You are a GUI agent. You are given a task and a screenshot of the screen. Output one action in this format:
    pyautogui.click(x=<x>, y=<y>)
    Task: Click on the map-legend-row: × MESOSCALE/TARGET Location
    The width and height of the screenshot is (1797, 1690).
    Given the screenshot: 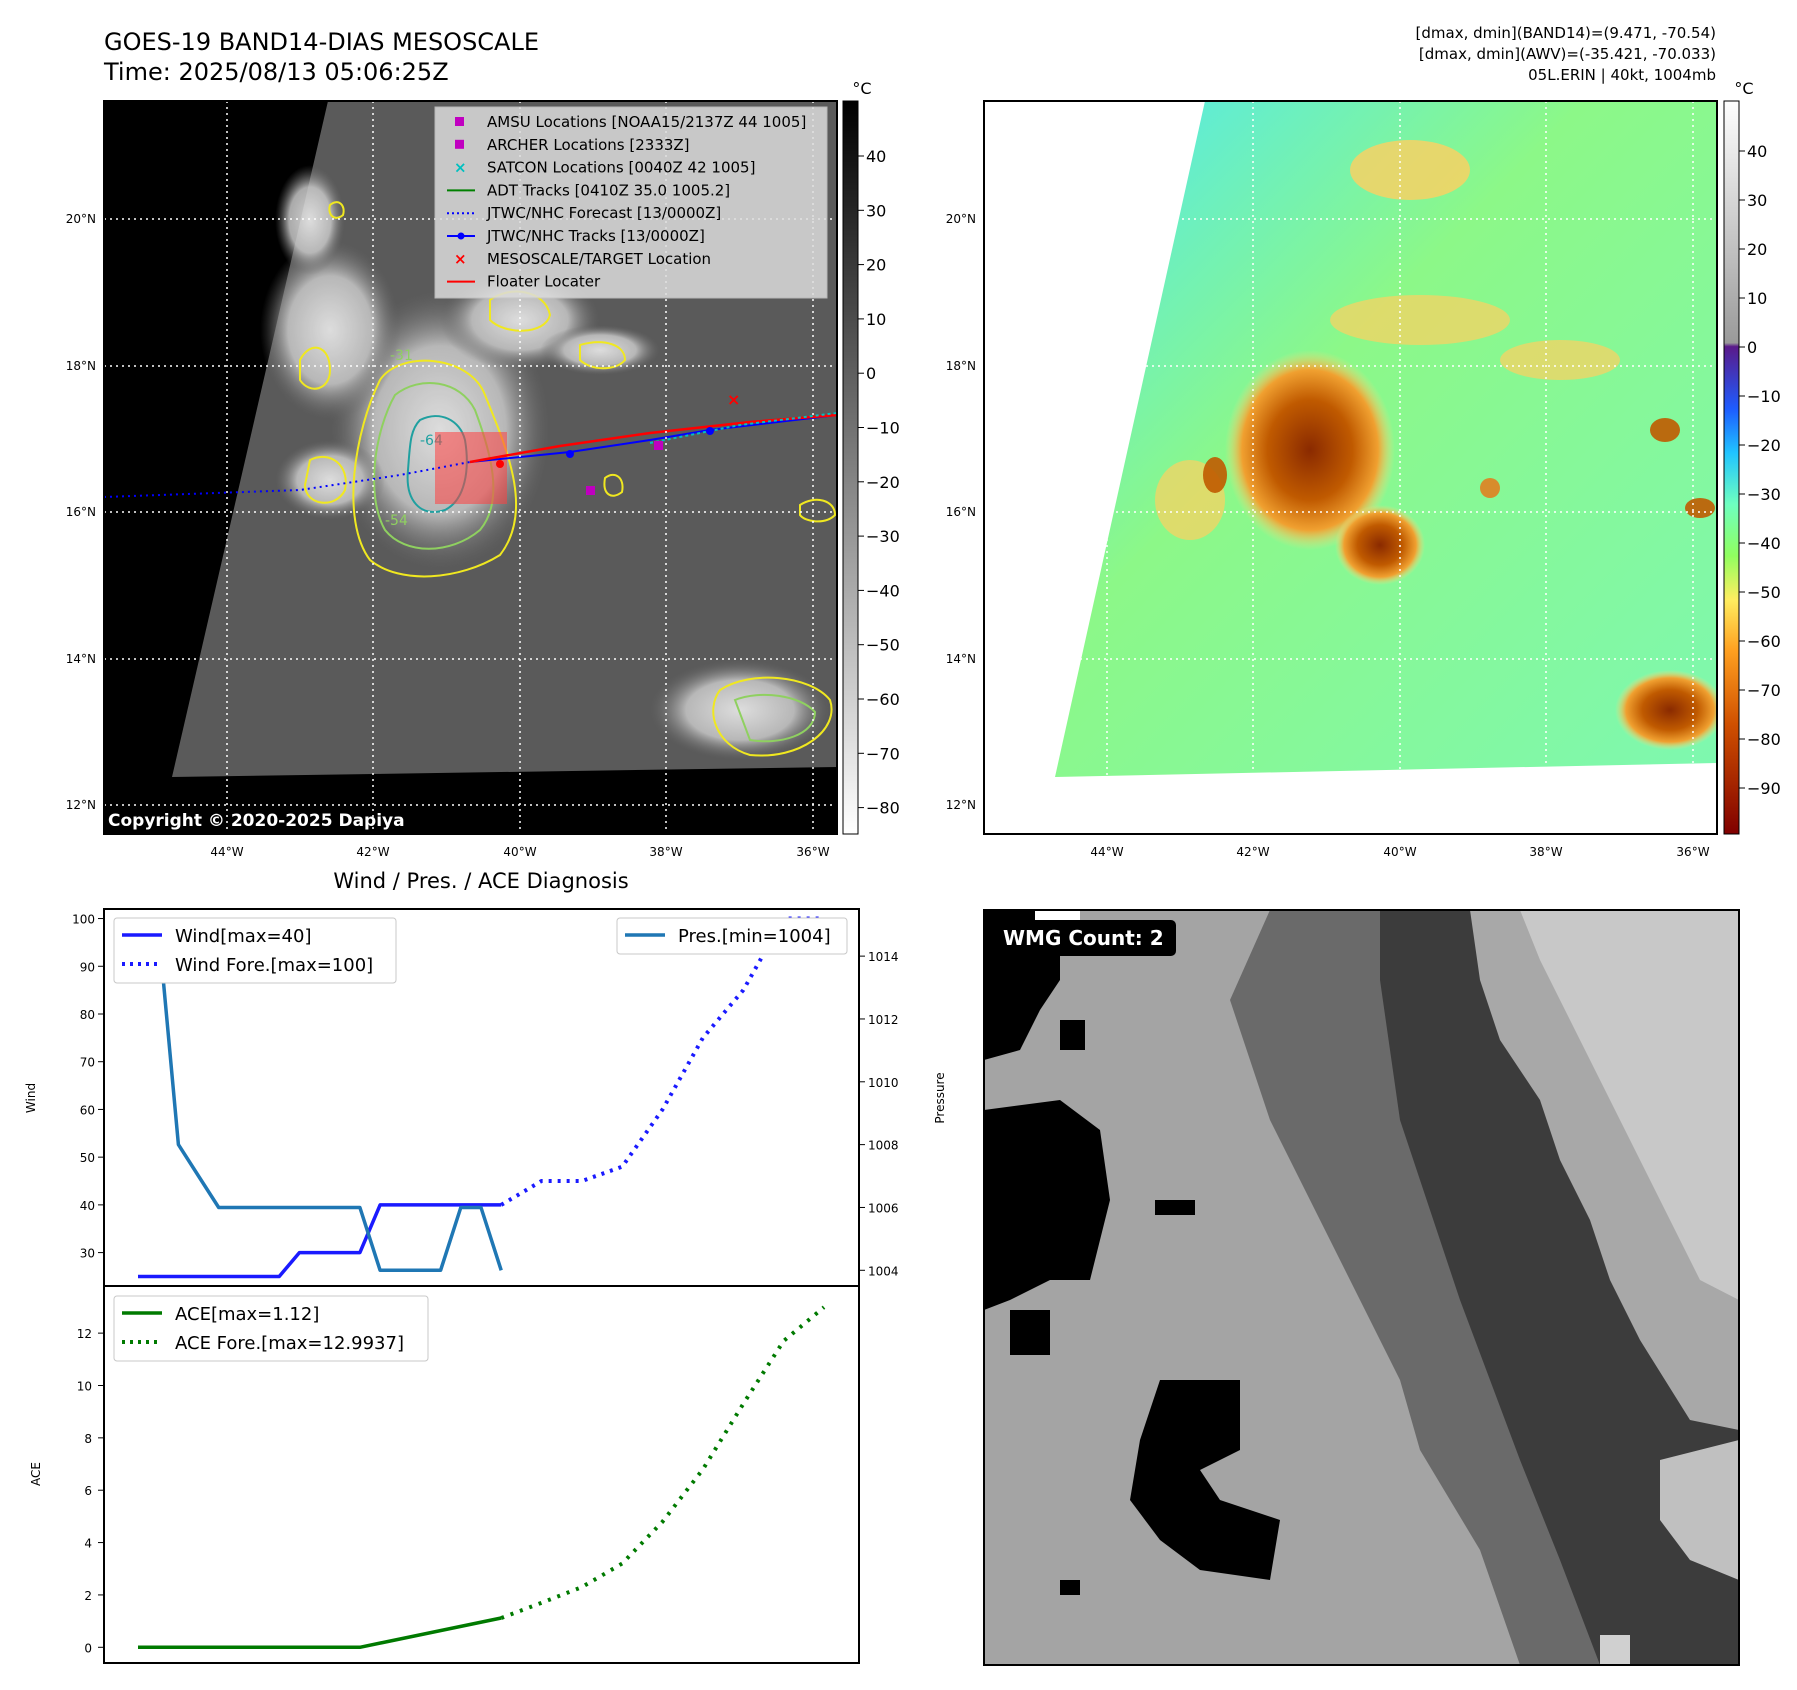 What is the action you would take?
    pyautogui.click(x=582, y=259)
    